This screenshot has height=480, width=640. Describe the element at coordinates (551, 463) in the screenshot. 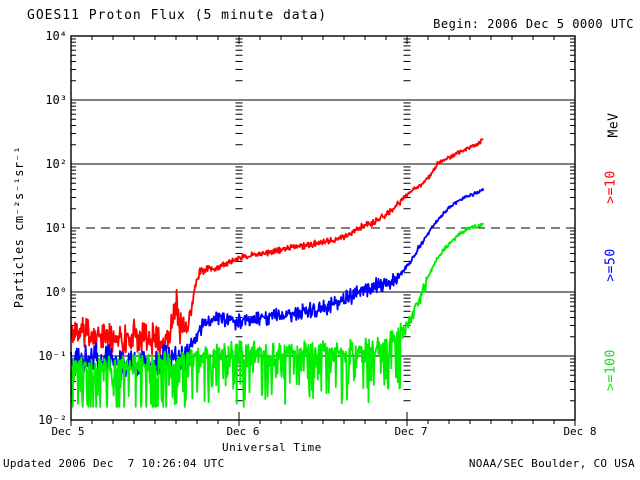

I see `source-credit: NOAA/SEC Boulder, CO USA` at that location.